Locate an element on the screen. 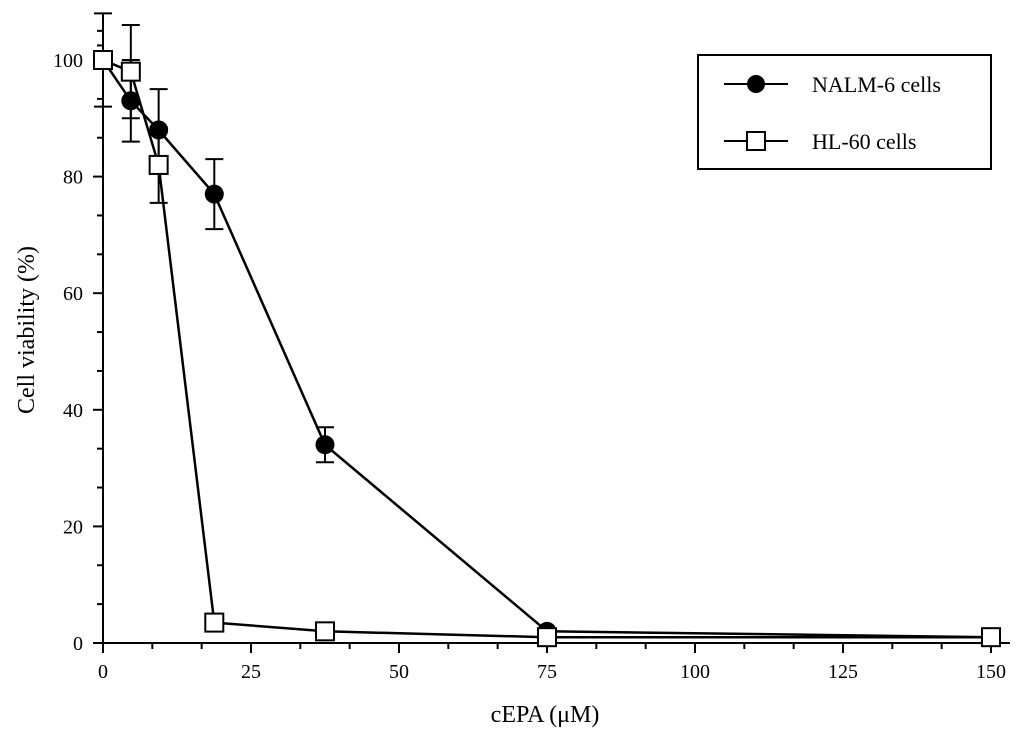 The width and height of the screenshot is (1024, 737). y-tick-label: 80 is located at coordinates (73, 178).